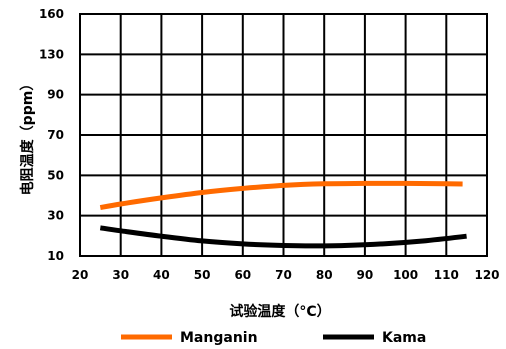 The width and height of the screenshot is (506, 349). I want to click on x-tick-label: 70, so click(283, 275).